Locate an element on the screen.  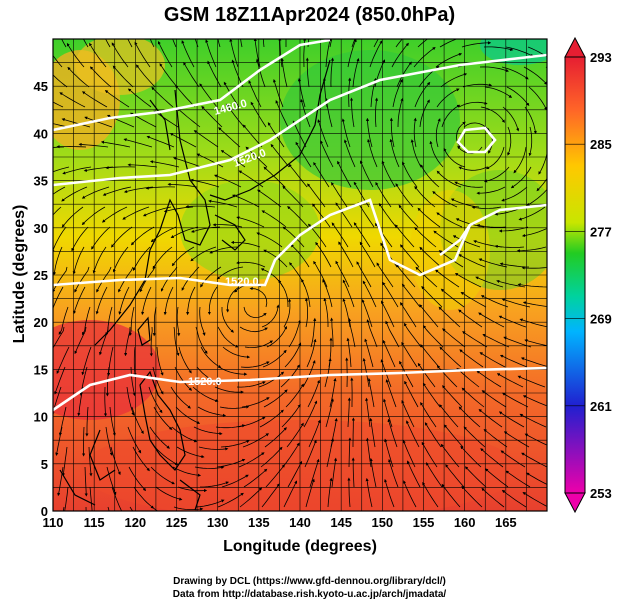
x-tick-label: 145 is located at coordinates (341, 522).